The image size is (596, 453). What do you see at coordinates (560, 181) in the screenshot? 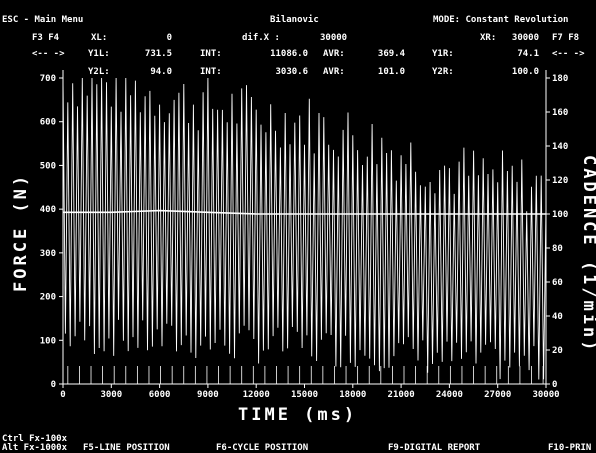
I see `y-tick-label-right: 120` at bounding box center [560, 181].